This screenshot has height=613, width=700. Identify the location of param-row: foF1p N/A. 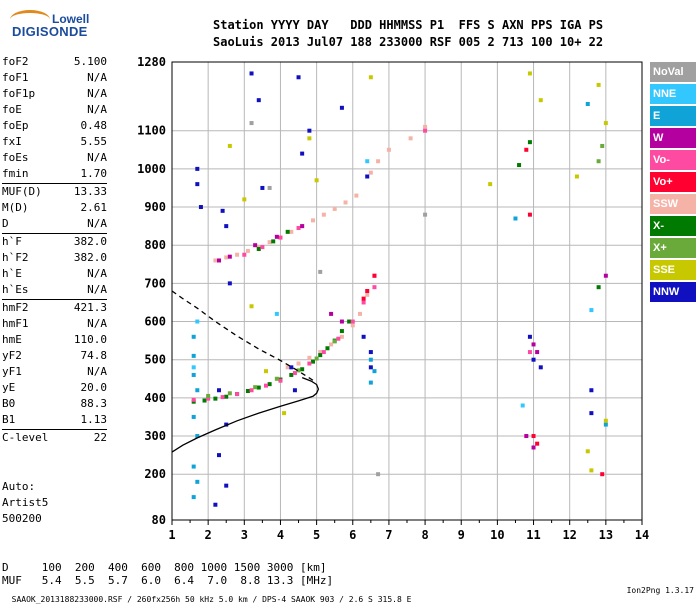
(54, 95).